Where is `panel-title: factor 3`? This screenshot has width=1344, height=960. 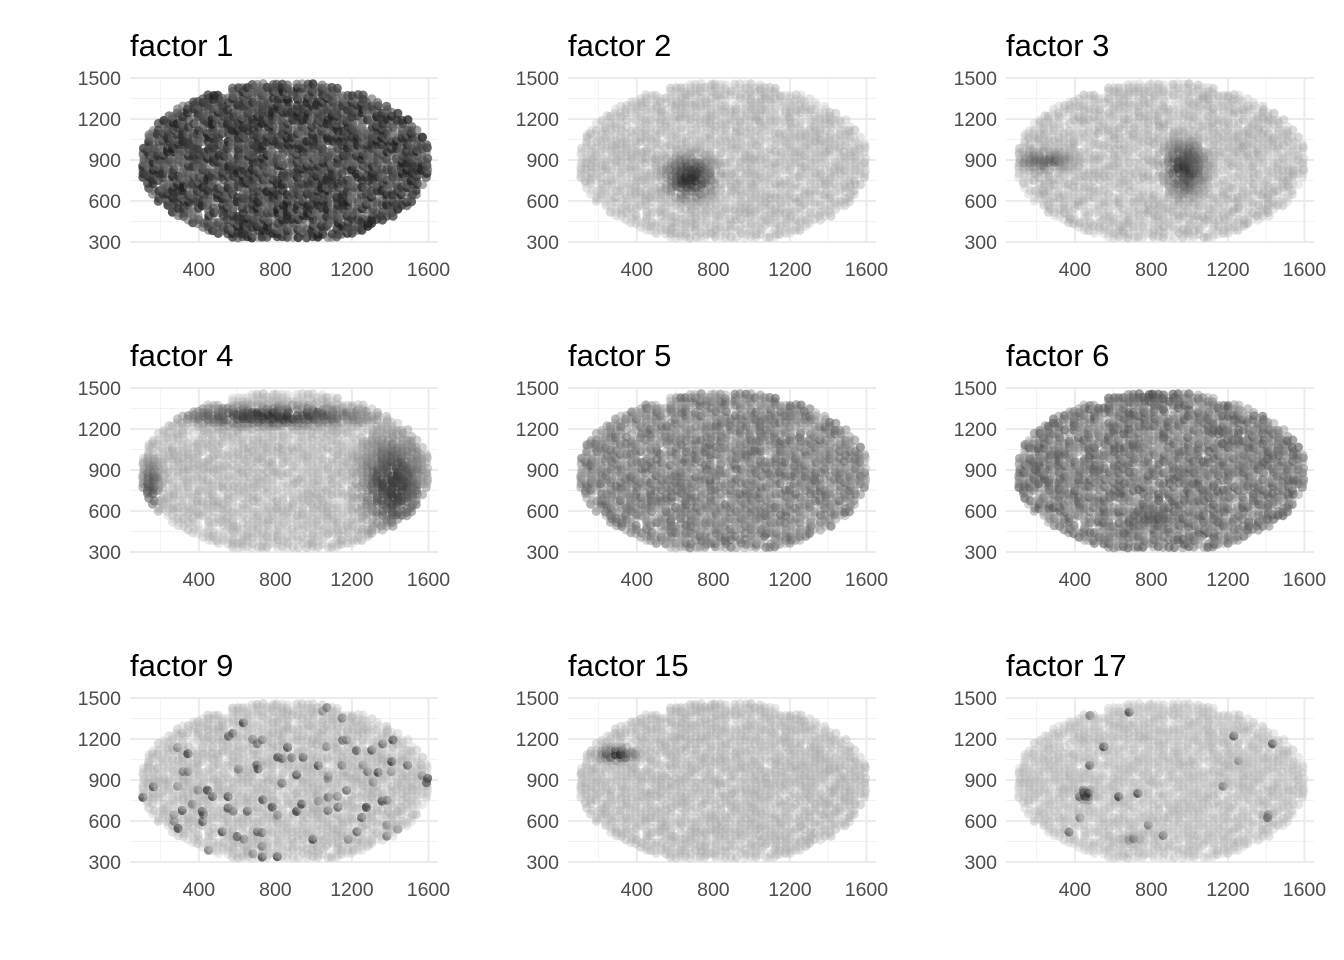
panel-title: factor 3 is located at coordinates (1057, 45).